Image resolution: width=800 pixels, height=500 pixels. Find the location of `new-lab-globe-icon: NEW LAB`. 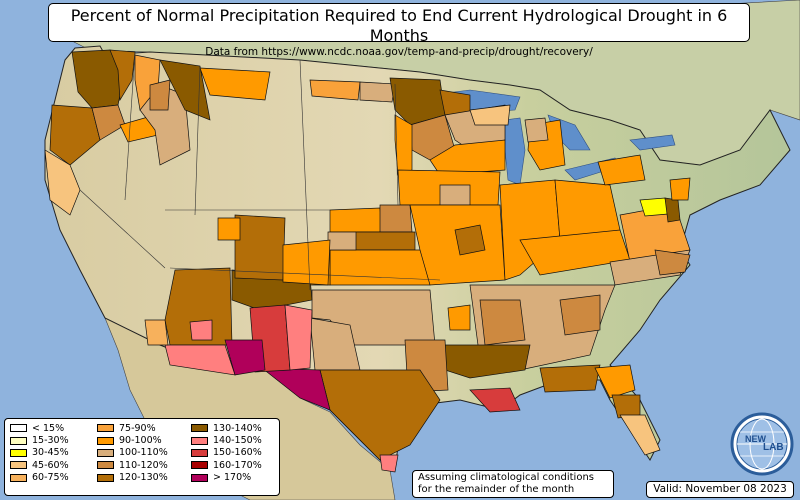

new-lab-globe-icon: NEW LAB is located at coordinates (762, 444).